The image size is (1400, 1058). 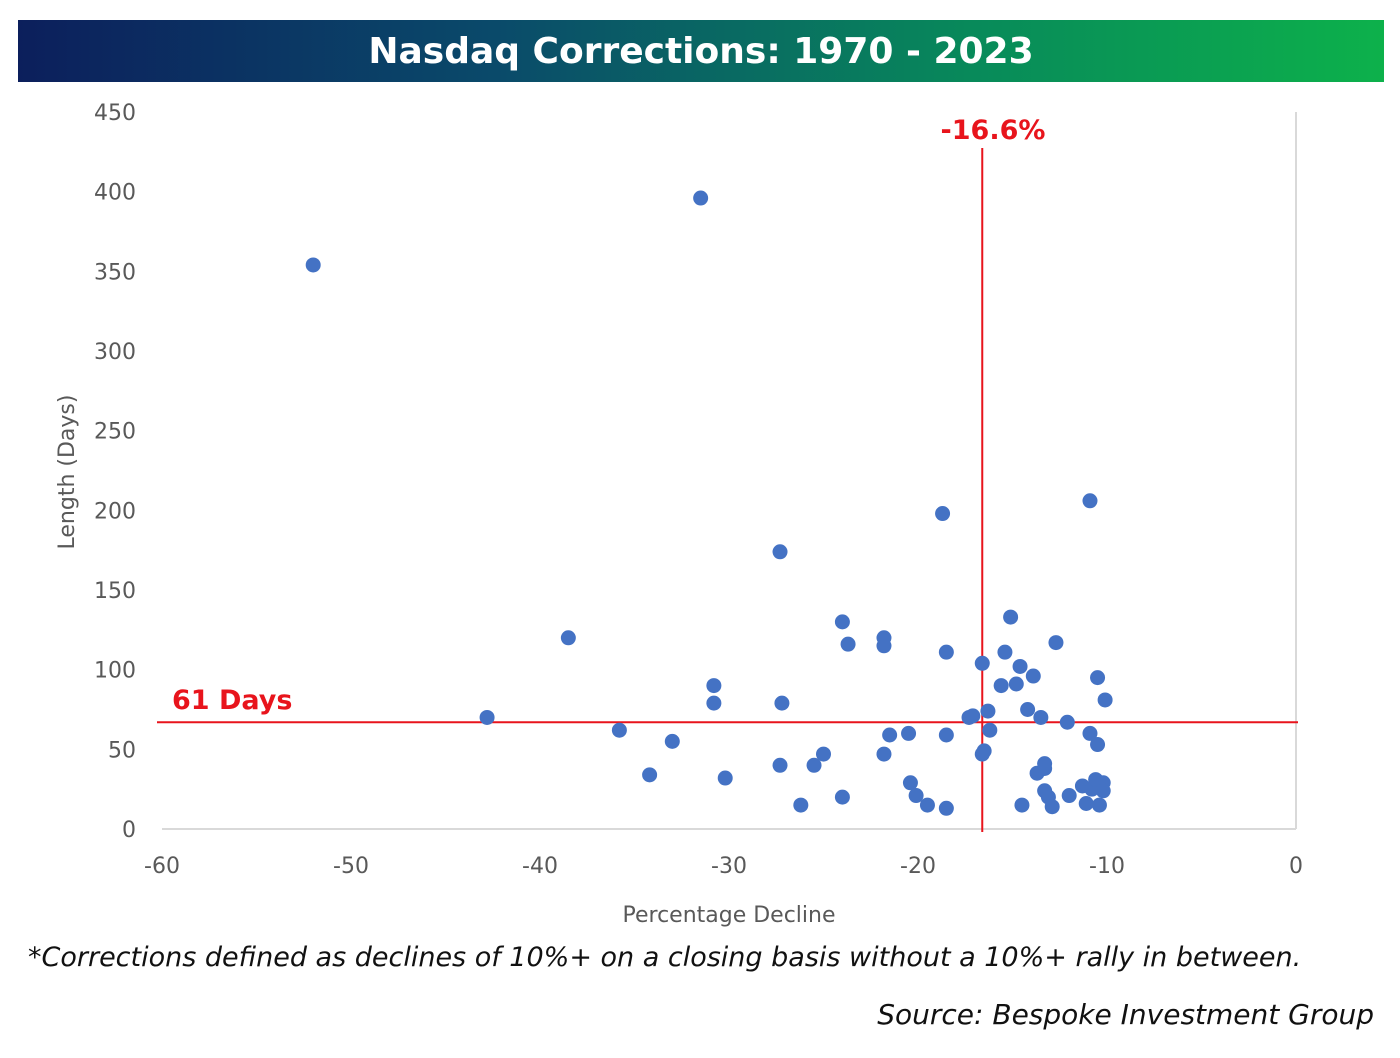 What do you see at coordinates (993, 130) in the screenshot?
I see `vertical-reference-label: -16.6%` at bounding box center [993, 130].